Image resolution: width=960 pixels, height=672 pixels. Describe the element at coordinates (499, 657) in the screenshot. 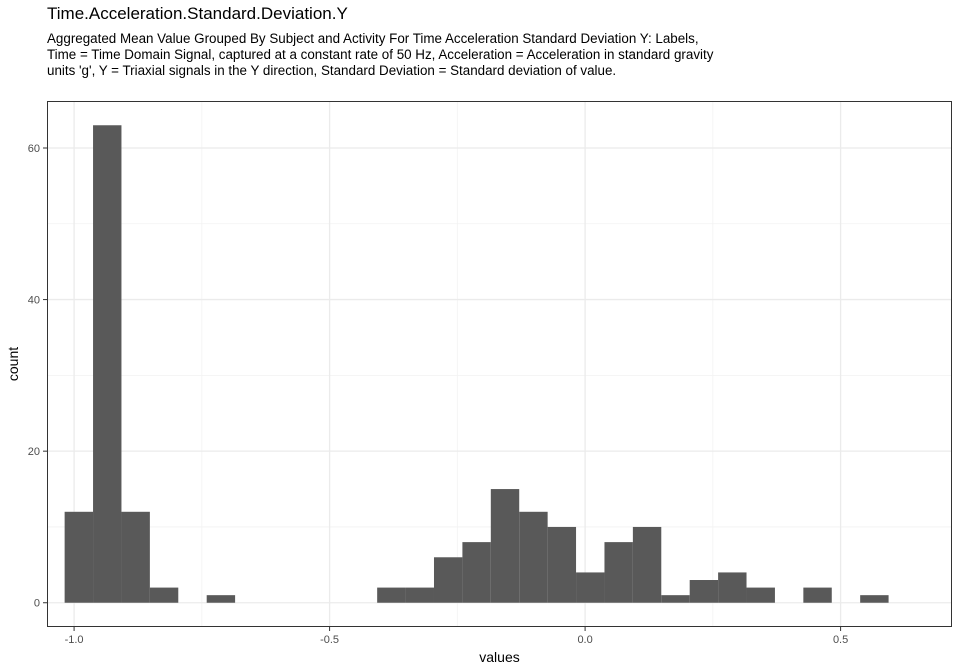

I see `x-axis-title: values` at that location.